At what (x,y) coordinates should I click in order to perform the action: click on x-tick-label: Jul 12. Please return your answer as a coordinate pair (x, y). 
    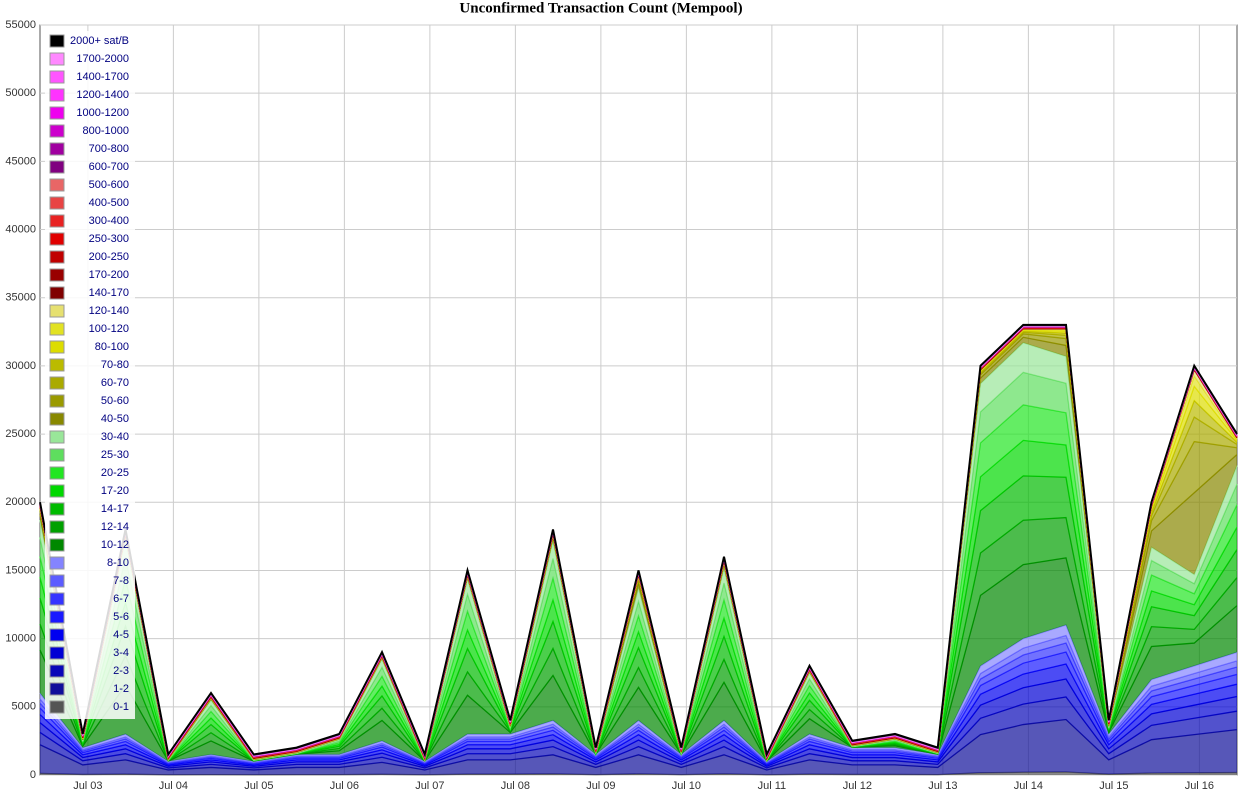
    Looking at the image, I should click on (857, 786).